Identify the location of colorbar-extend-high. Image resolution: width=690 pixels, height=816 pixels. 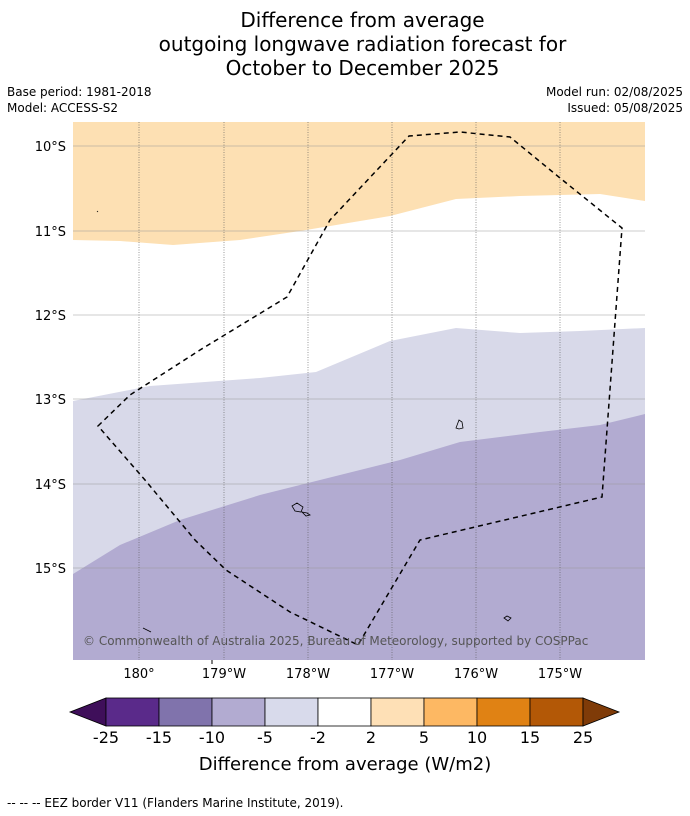
(601, 712).